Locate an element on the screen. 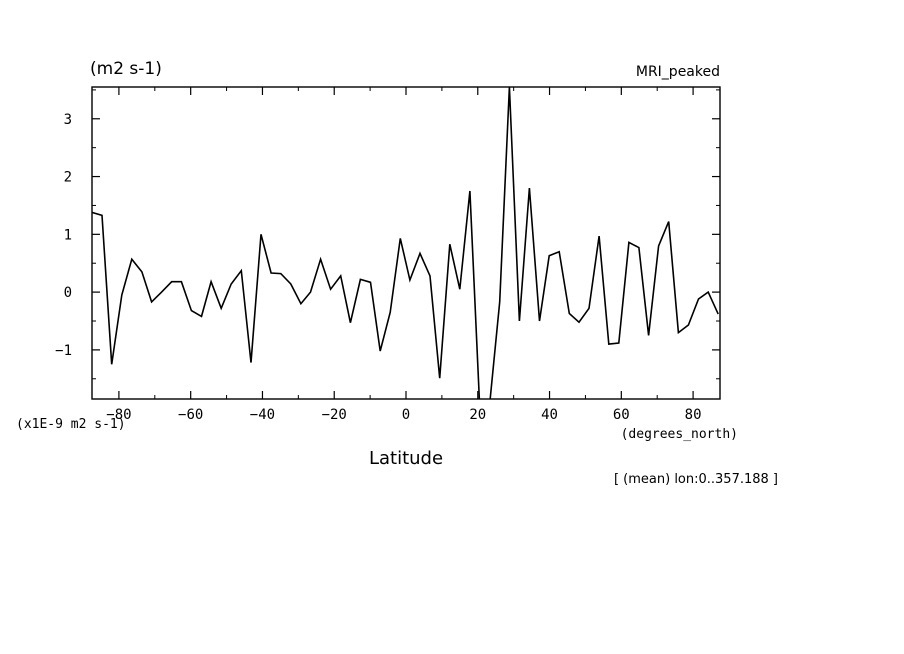  x-units-label: (degrees_north) is located at coordinates (679, 434).